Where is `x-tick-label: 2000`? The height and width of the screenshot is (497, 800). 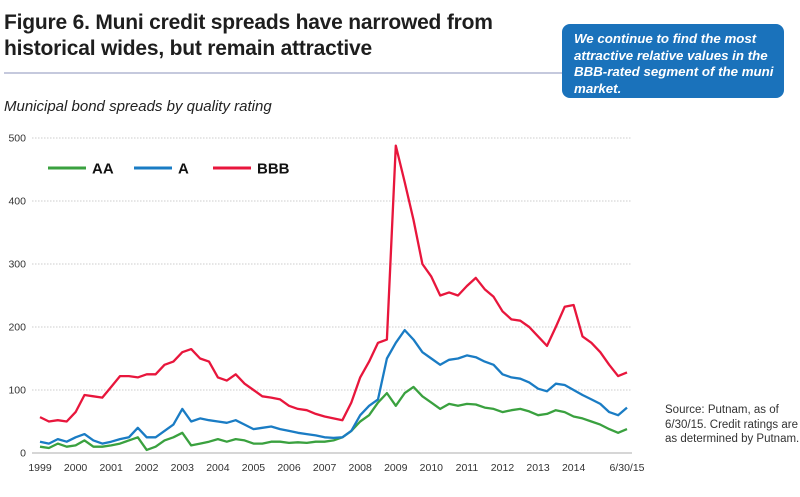
x-tick-label: 2000 is located at coordinates (76, 468).